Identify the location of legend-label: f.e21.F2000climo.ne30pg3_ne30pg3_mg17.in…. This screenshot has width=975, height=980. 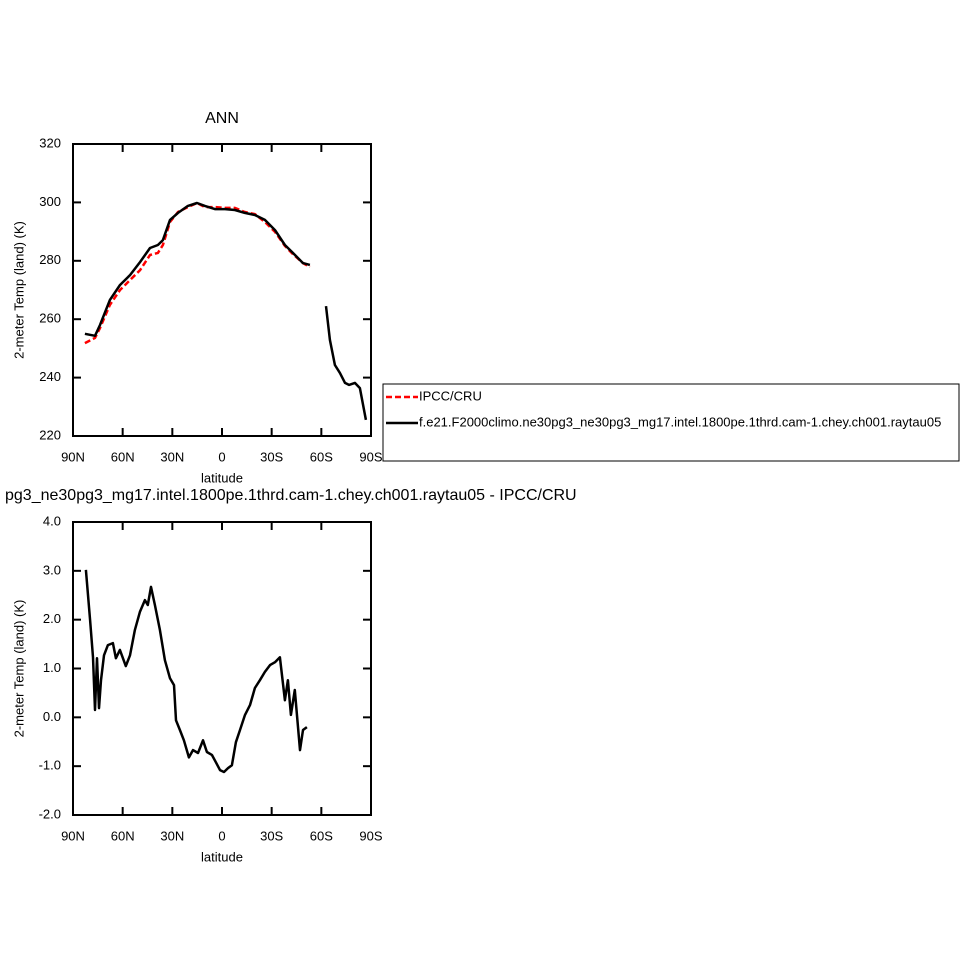
(680, 421).